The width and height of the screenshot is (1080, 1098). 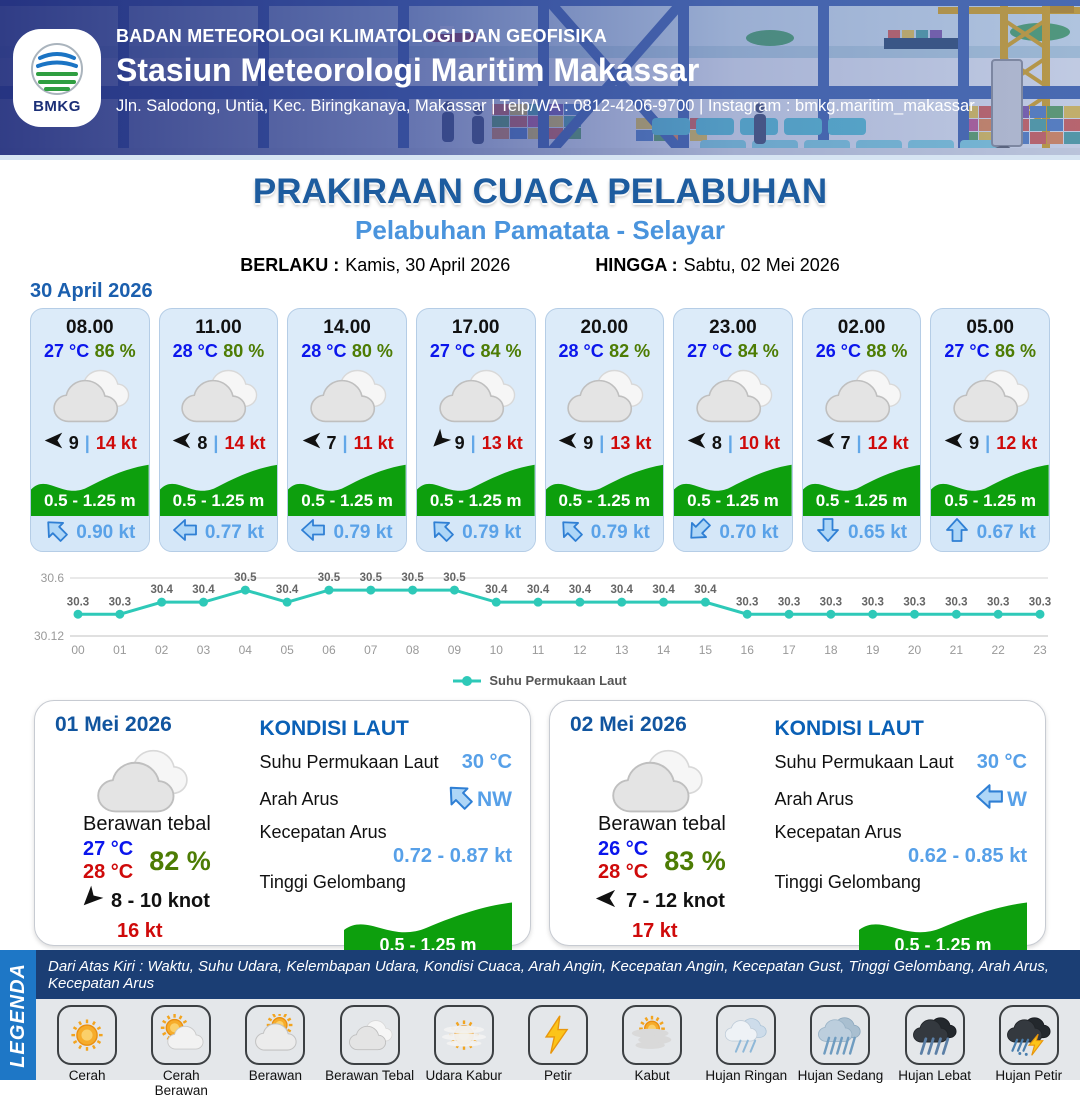 What do you see at coordinates (717, 265) in the screenshot?
I see `valid-to: HINGGA :Sabtu, 02 Mei 2026` at bounding box center [717, 265].